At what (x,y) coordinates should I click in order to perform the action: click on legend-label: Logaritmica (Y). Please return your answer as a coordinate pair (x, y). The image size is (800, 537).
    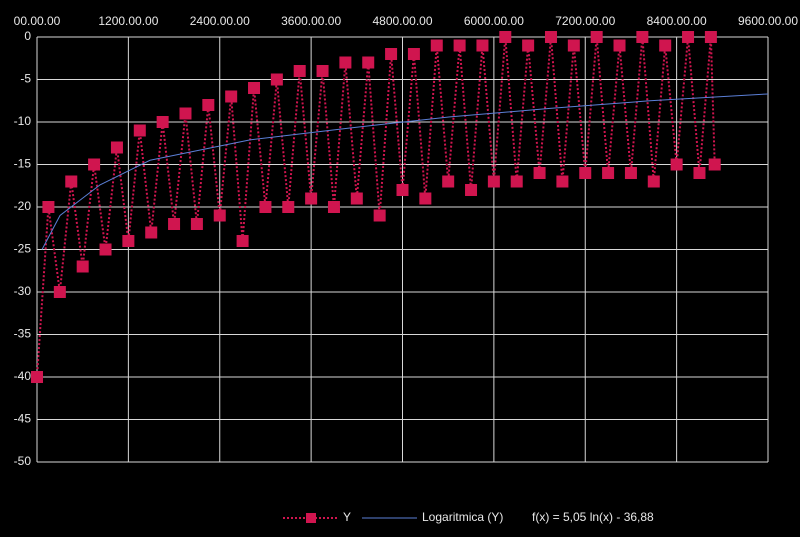
    Looking at the image, I should click on (462, 517).